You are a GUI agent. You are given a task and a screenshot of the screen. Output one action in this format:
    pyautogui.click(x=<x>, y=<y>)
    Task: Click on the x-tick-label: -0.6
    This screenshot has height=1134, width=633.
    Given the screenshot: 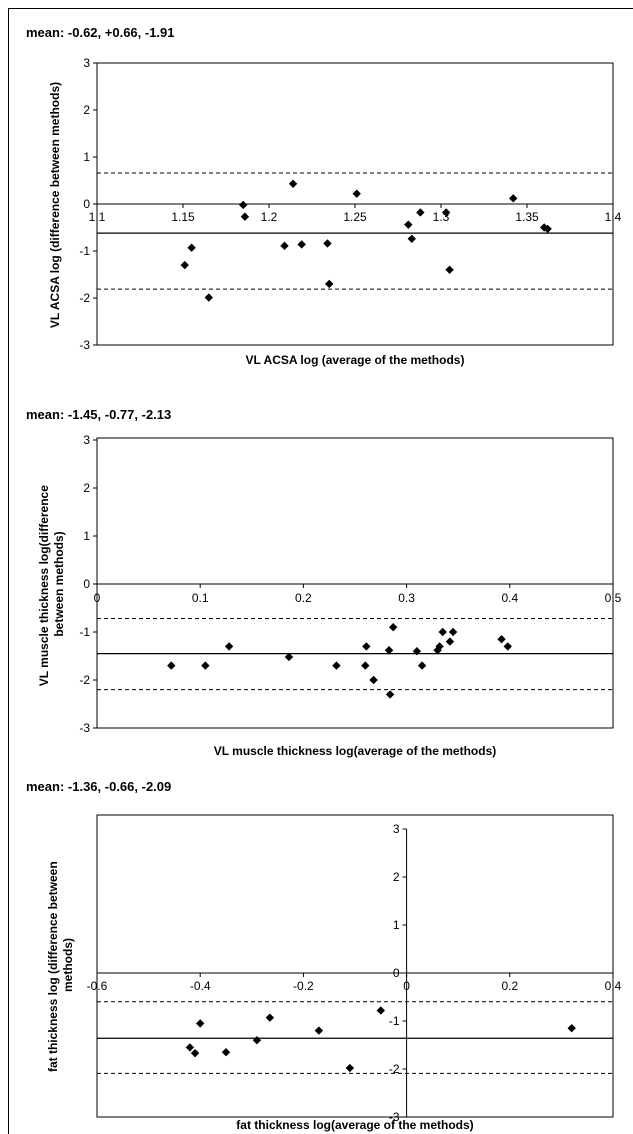 What is the action you would take?
    pyautogui.click(x=97, y=986)
    